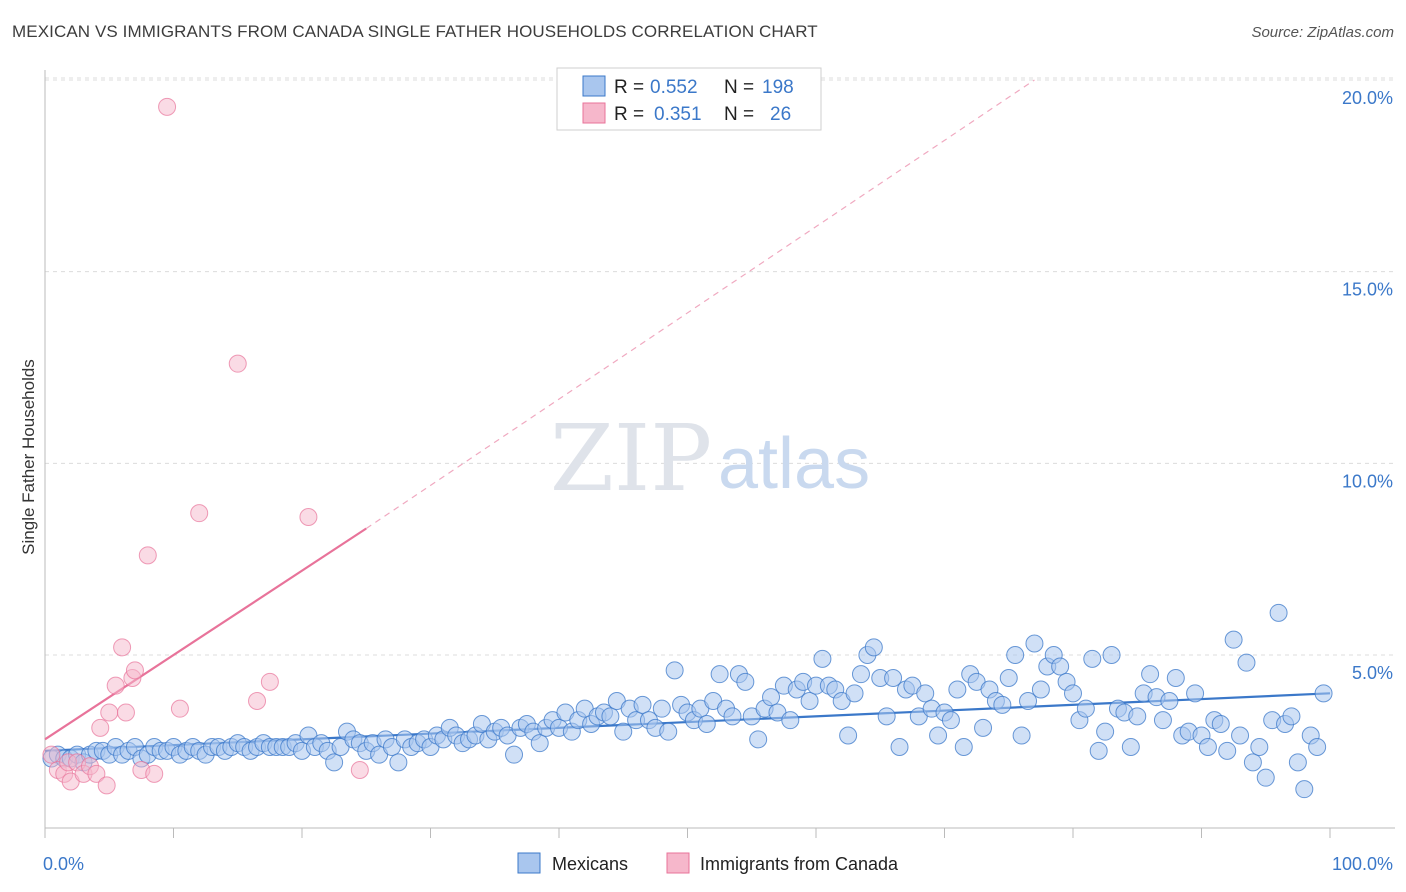  I want to click on y-tick-label-0: 5.0%, so click(1372, 673).